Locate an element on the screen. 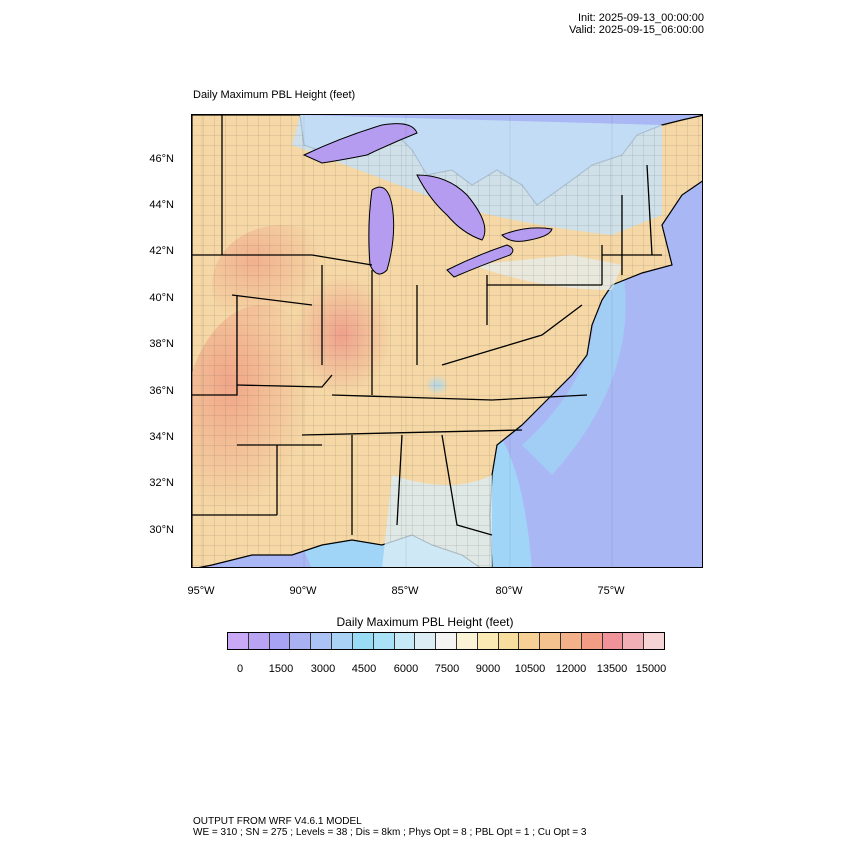  lake-erie is located at coordinates (480, 261).